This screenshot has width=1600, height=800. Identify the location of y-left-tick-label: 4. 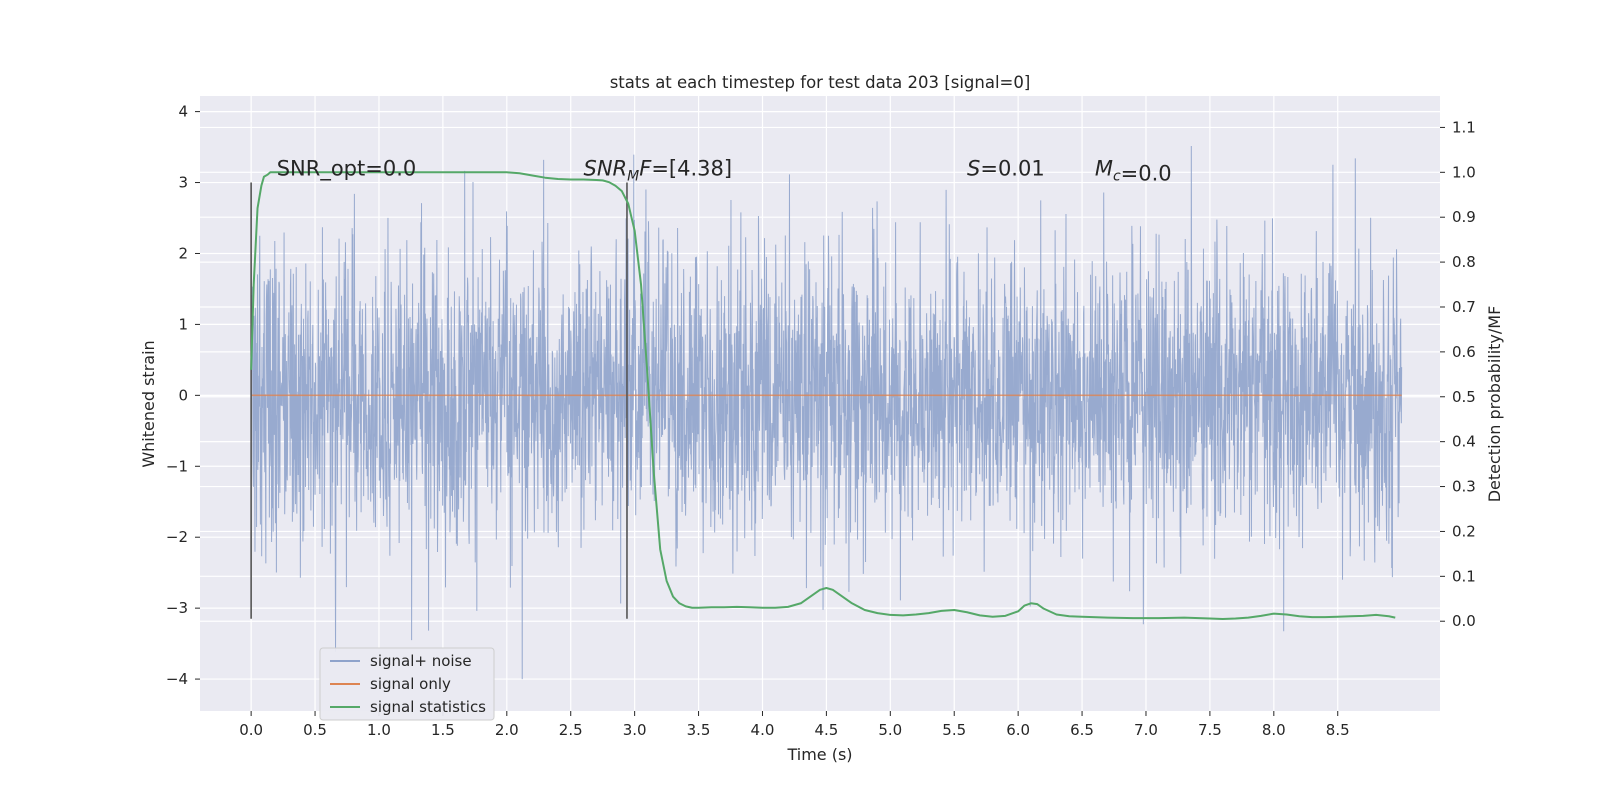
(183, 112).